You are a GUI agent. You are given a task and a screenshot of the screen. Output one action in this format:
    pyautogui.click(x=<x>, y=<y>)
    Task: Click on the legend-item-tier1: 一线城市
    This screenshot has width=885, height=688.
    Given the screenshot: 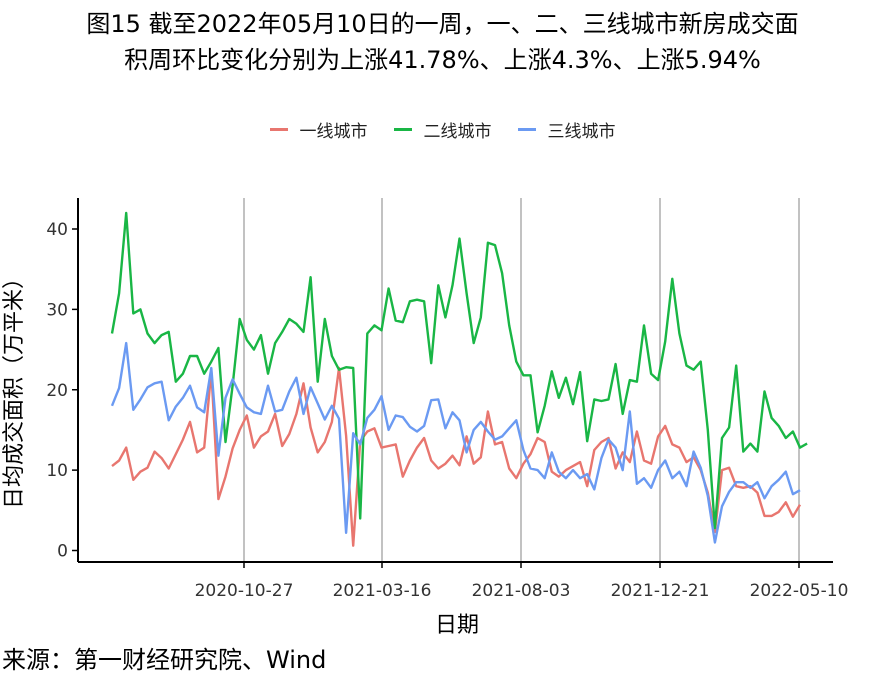 What is the action you would take?
    pyautogui.click(x=318, y=129)
    